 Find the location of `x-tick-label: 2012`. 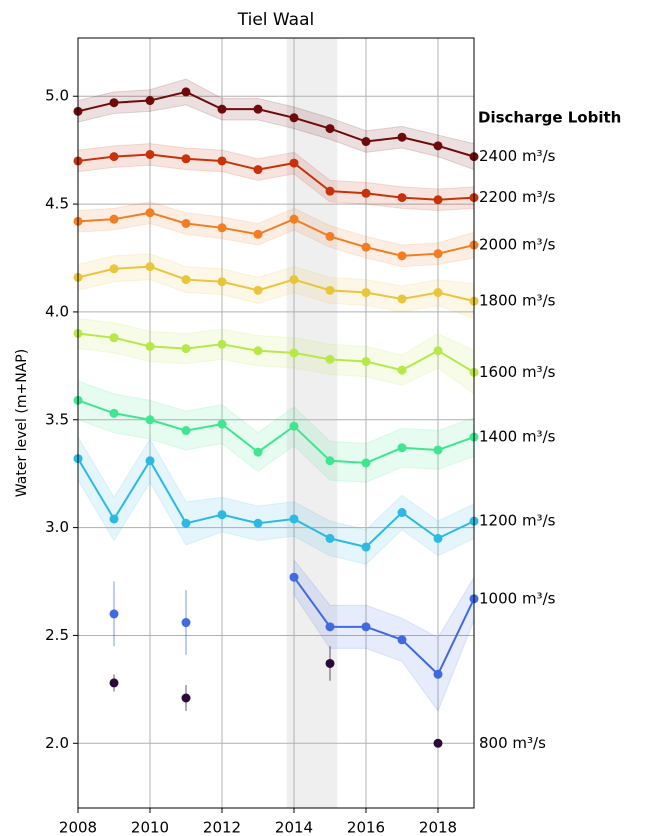

x-tick-label: 2012 is located at coordinates (222, 827).